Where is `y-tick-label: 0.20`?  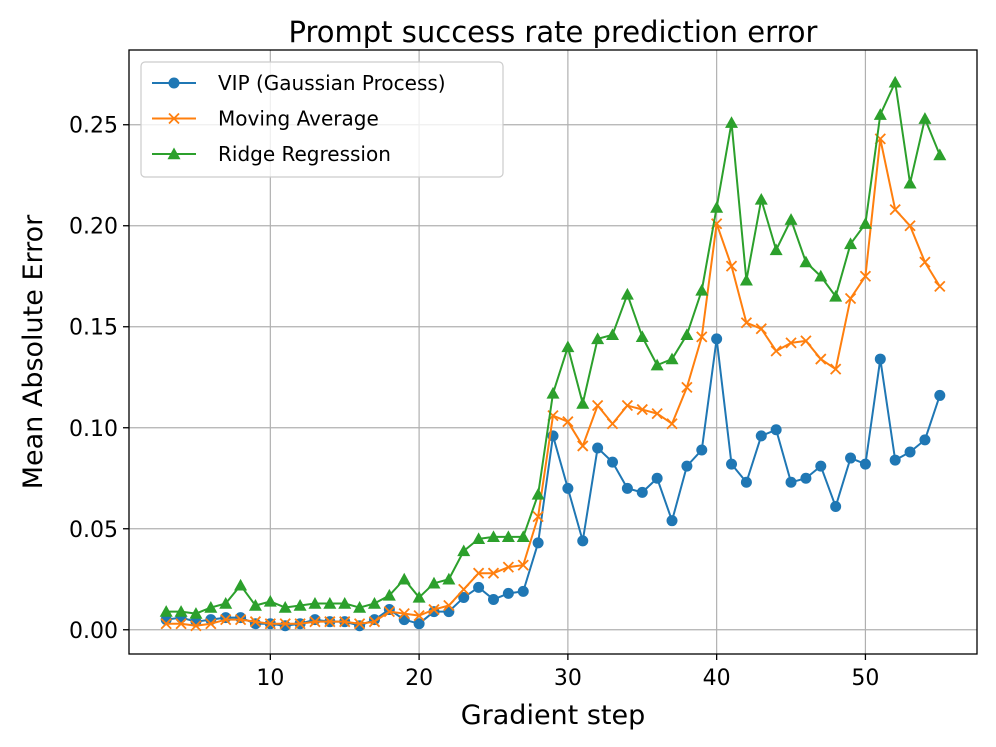
y-tick-label: 0.20 is located at coordinates (93, 227).